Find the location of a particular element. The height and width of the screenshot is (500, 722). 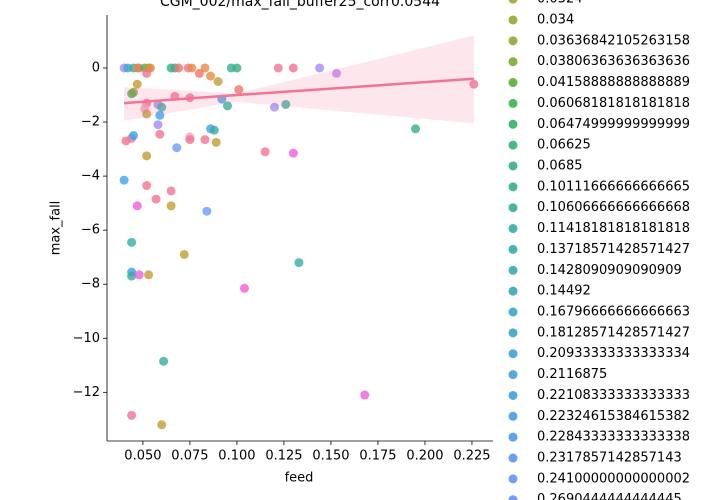

legend-label: 0.03806363636363636 is located at coordinates (613, 61).